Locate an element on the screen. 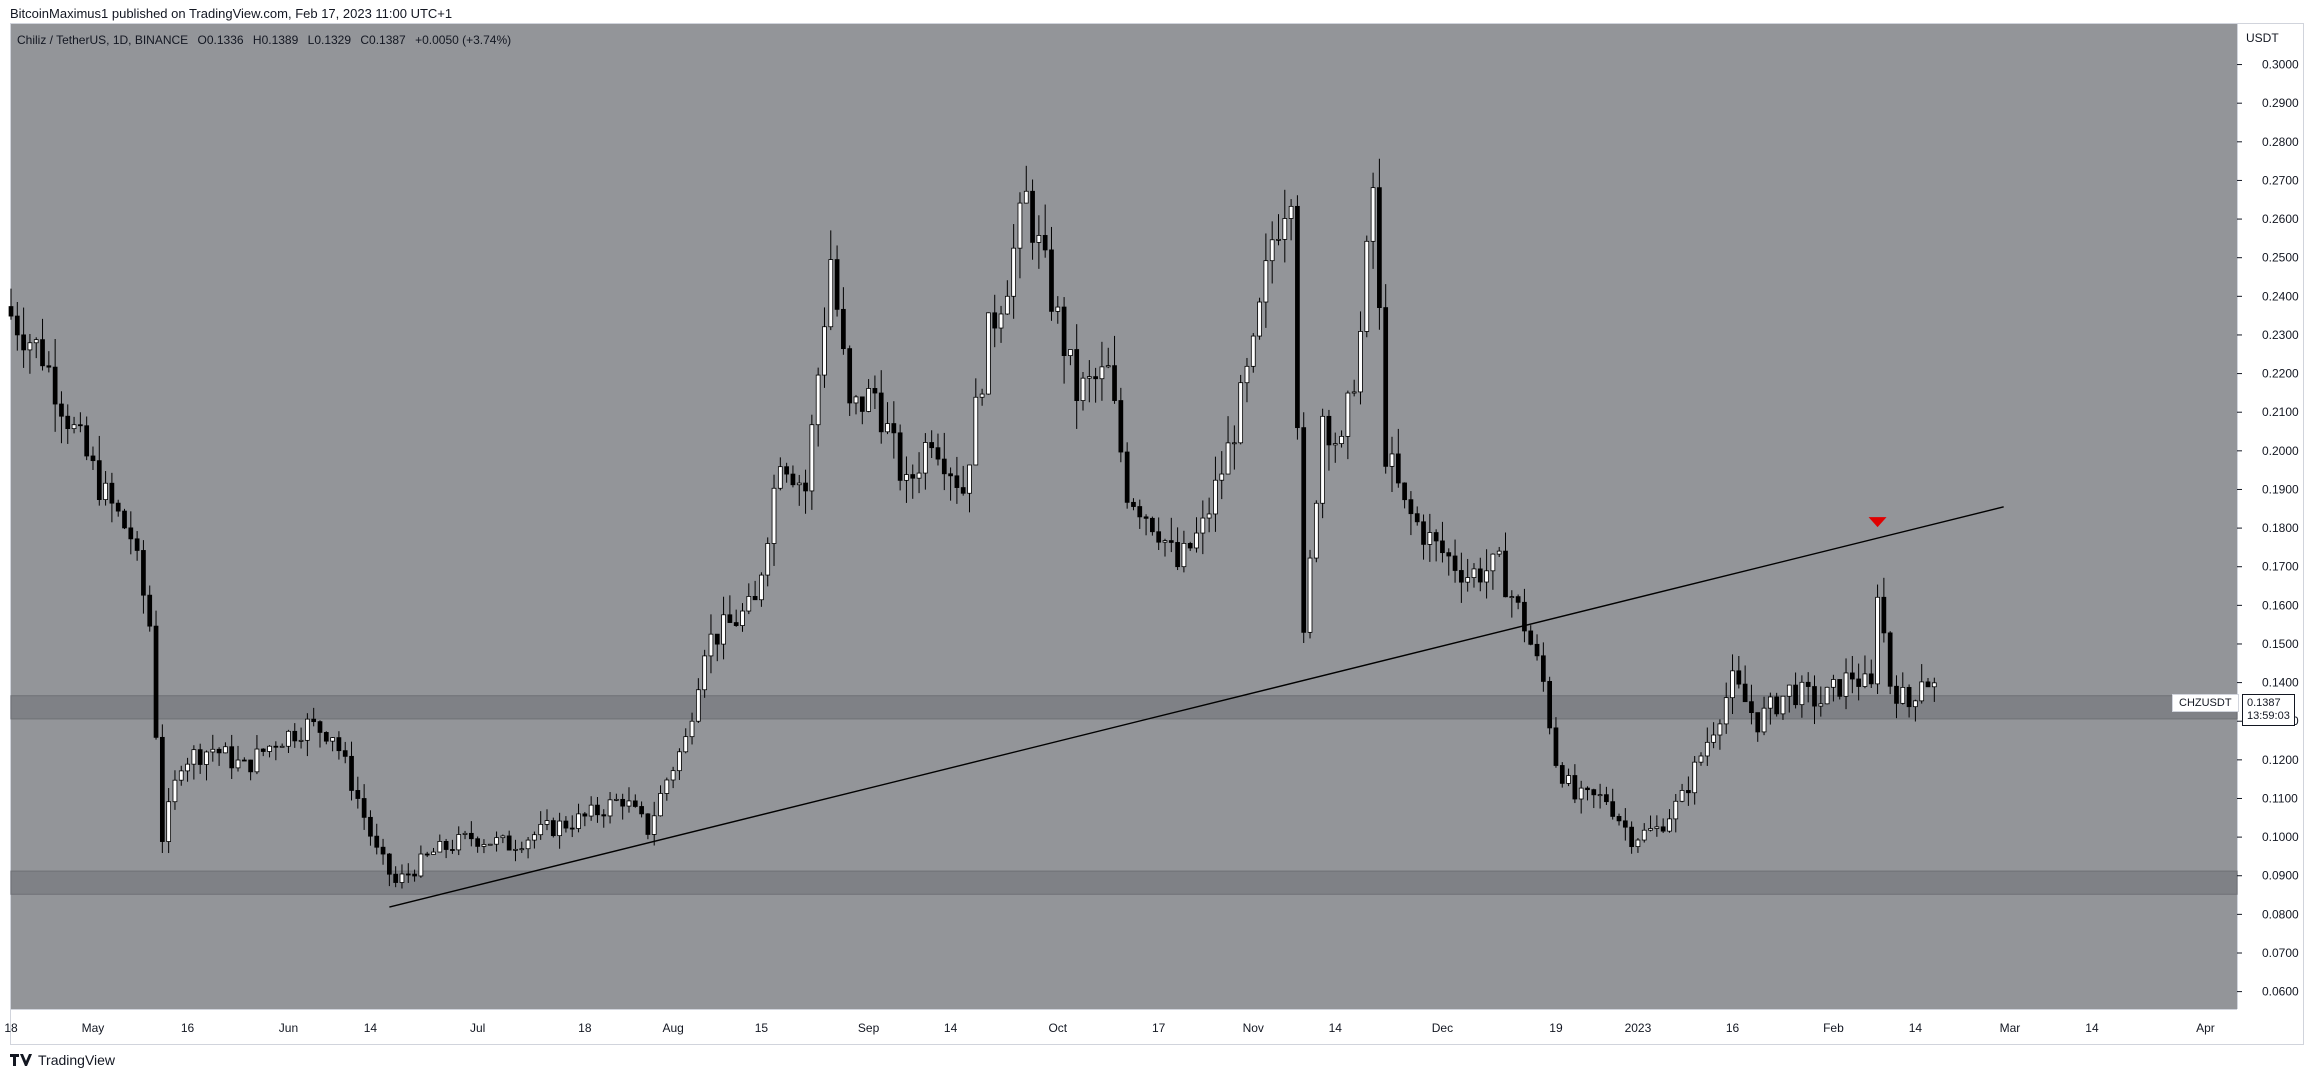 The width and height of the screenshot is (2314, 1079). x-tick-label-12: 17 is located at coordinates (1159, 1028).